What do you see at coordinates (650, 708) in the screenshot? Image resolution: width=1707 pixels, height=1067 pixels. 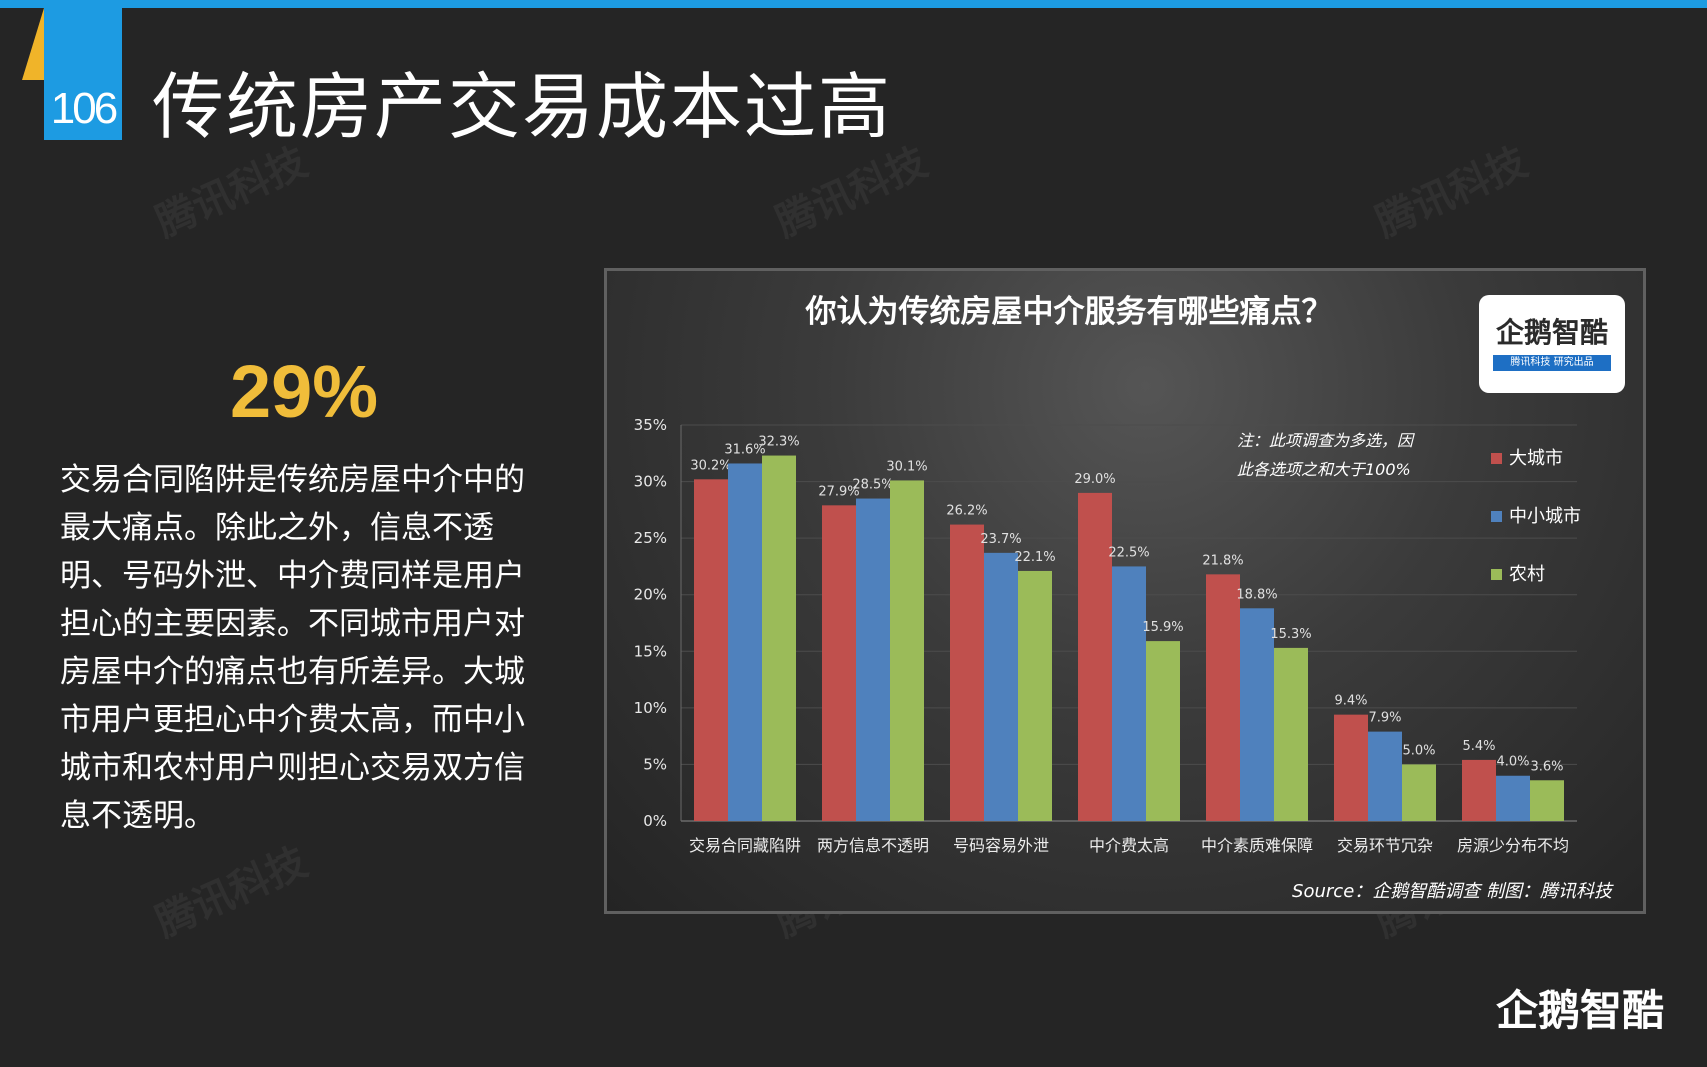 I see `y-tick-label: 10%` at bounding box center [650, 708].